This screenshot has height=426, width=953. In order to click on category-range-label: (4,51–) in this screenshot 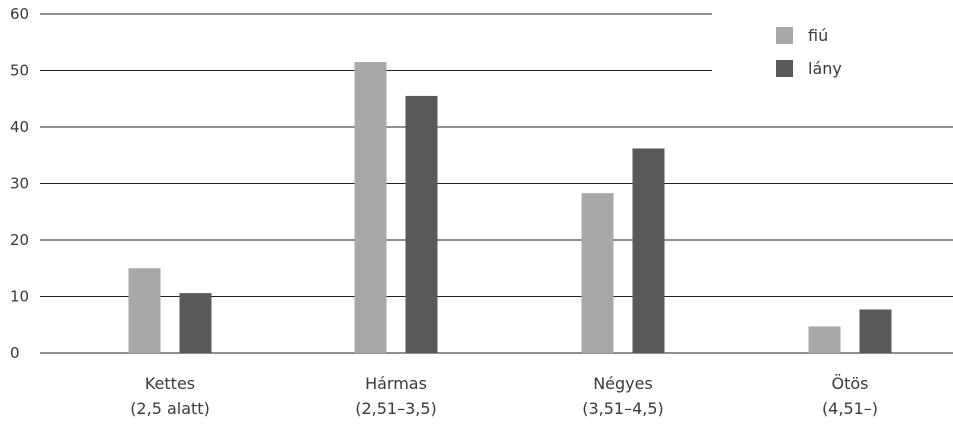, I will do `click(850, 408)`.